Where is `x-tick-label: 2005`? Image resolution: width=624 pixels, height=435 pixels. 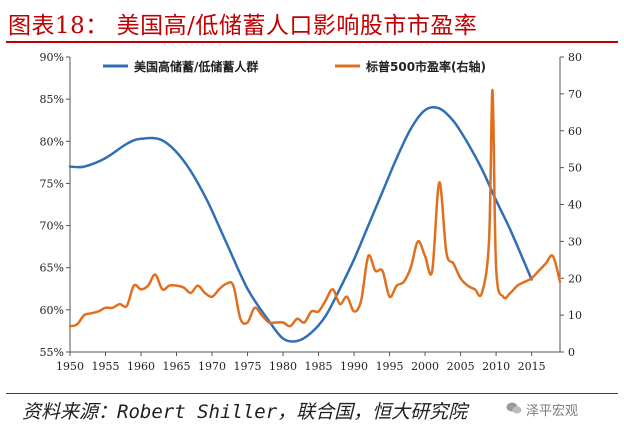 x-tick-label: 2005 is located at coordinates (461, 366).